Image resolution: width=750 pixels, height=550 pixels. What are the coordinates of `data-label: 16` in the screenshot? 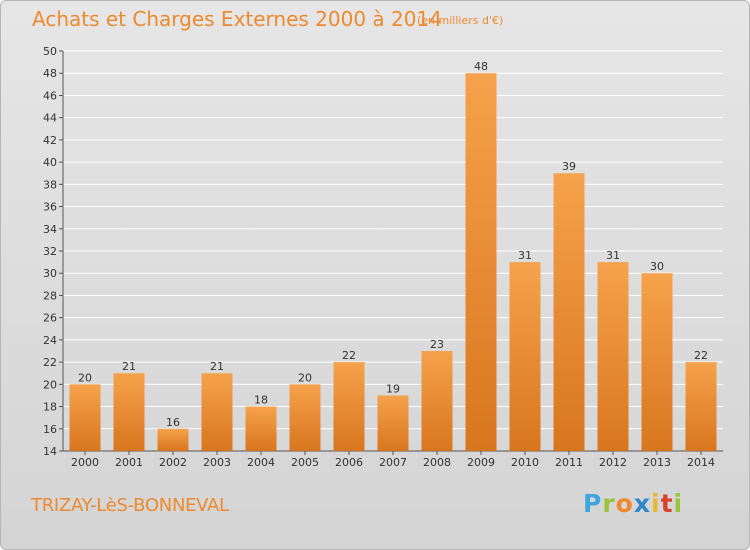 It's located at (173, 422).